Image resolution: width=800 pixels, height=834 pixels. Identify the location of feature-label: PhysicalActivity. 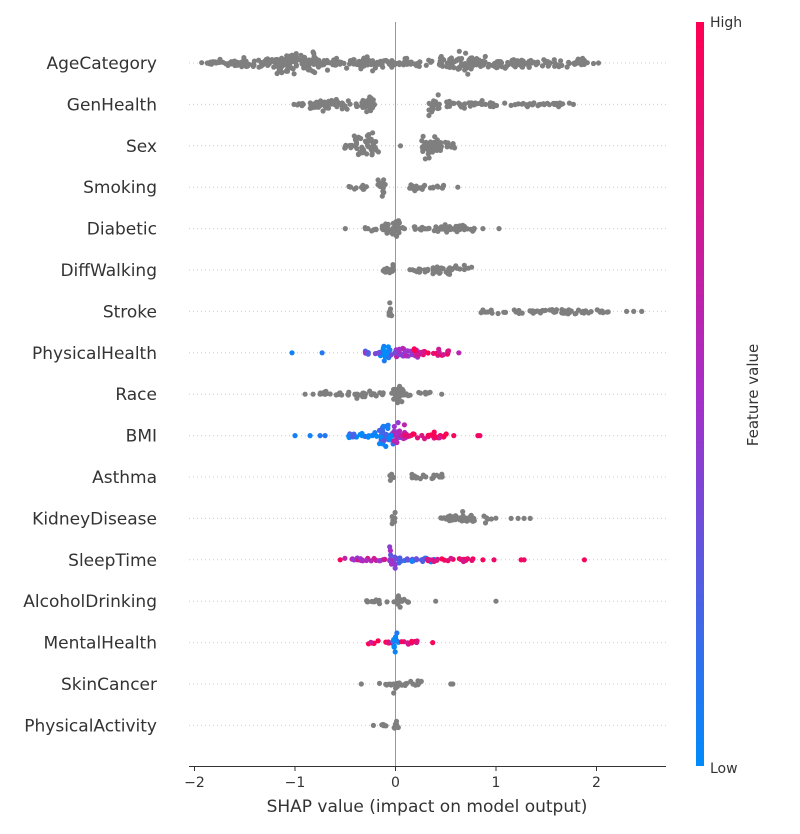
(90, 726).